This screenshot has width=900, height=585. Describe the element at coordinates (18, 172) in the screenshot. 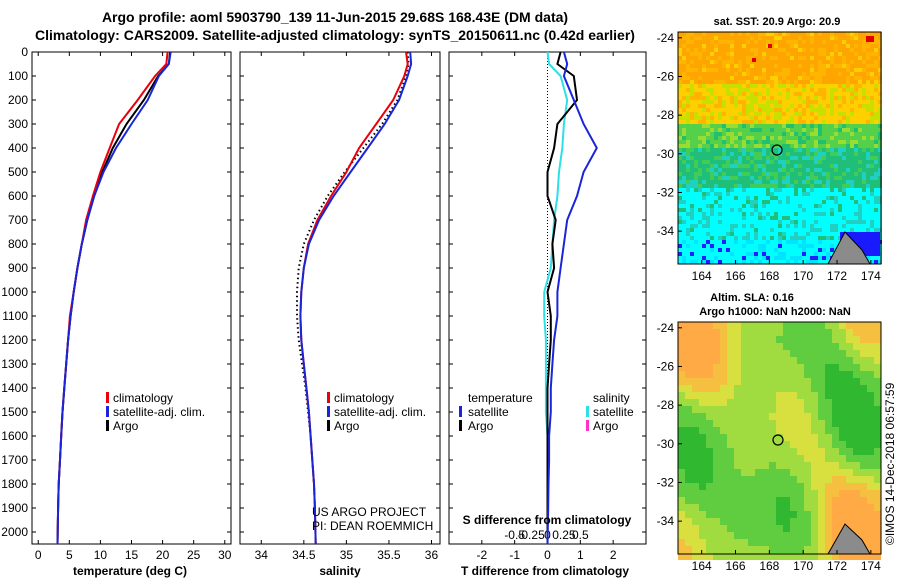

I see `depth-tick-label: 500` at that location.